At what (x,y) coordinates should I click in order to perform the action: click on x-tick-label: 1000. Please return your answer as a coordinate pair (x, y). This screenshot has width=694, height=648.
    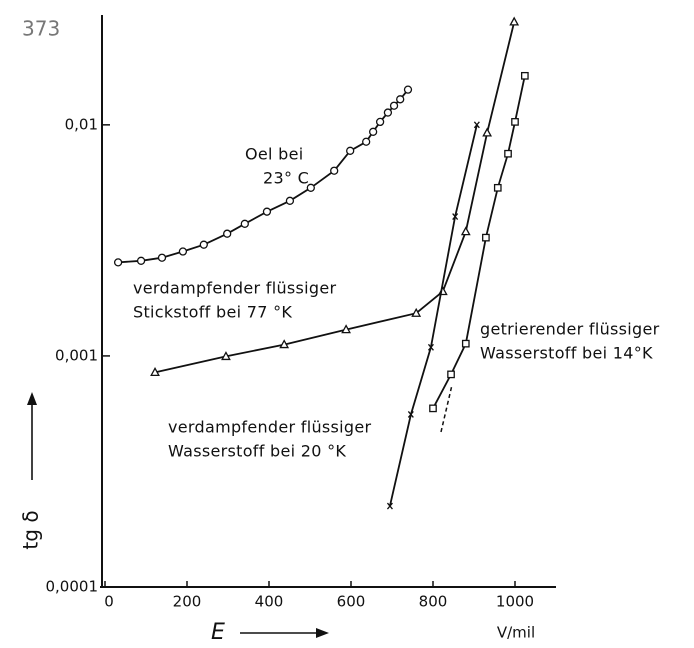
    Looking at the image, I should click on (515, 602).